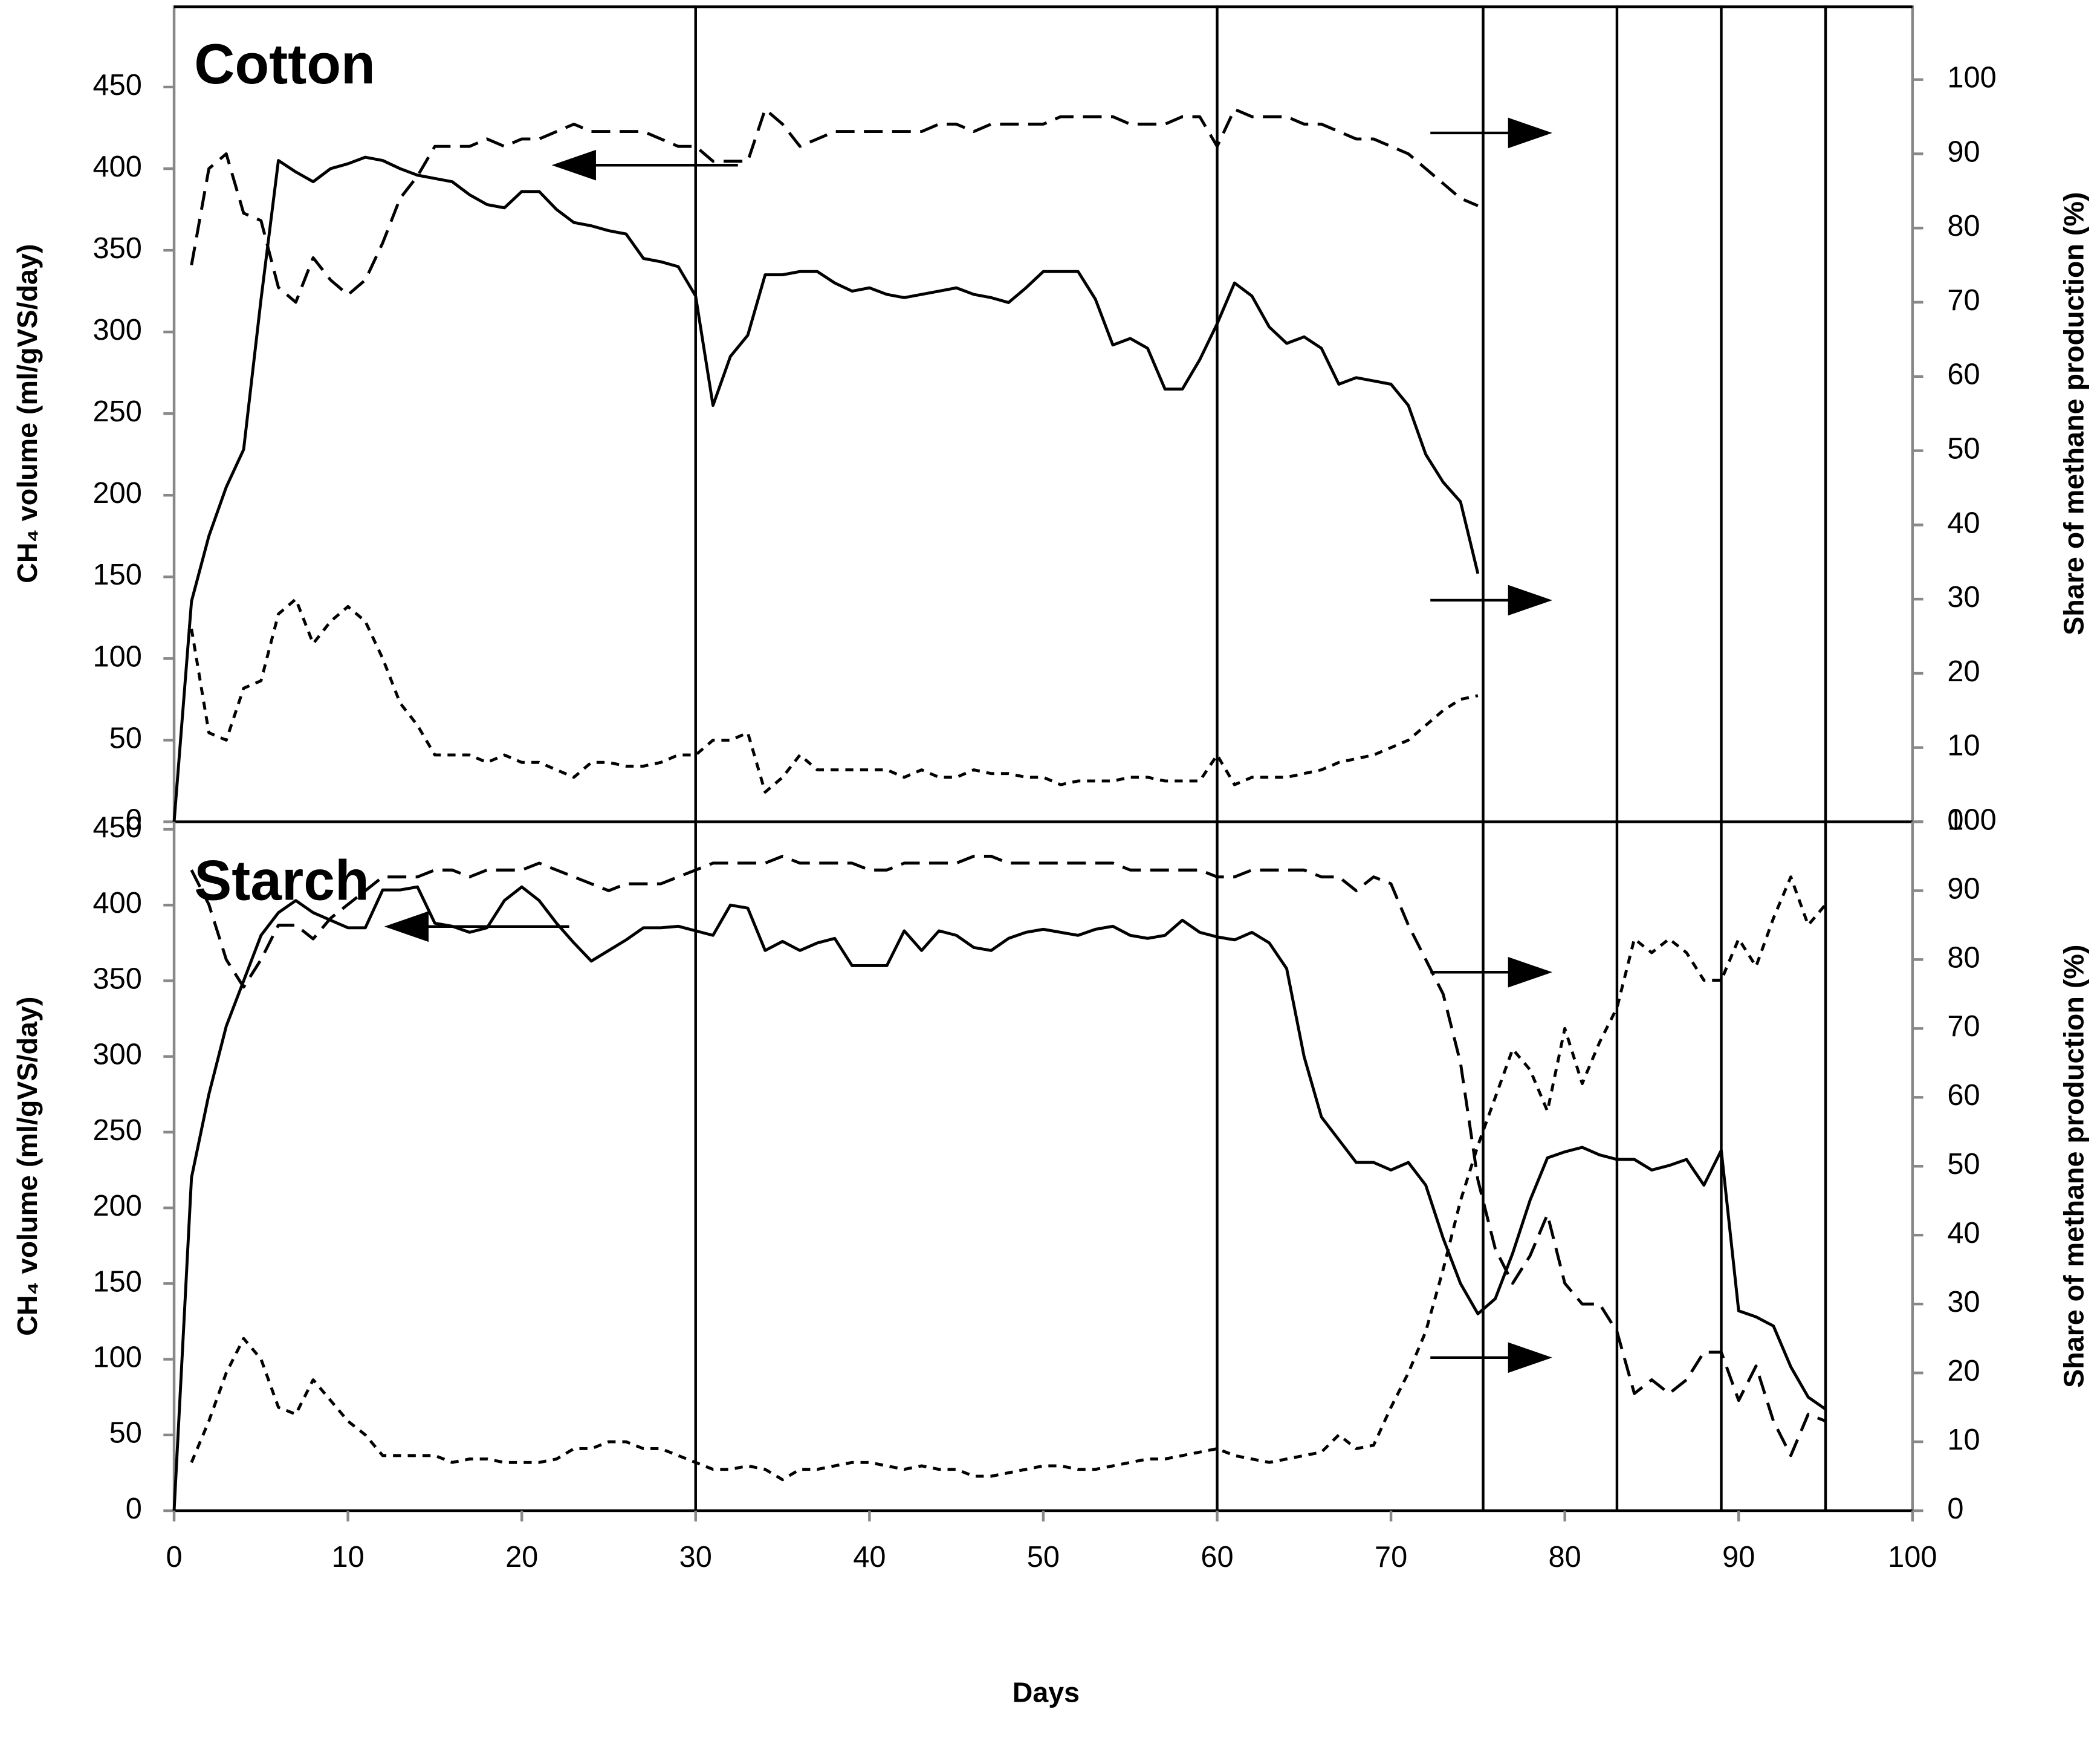 This screenshot has height=1747, width=2100. Describe the element at coordinates (1217, 1557) in the screenshot. I see `x-tick-label: 60` at that location.